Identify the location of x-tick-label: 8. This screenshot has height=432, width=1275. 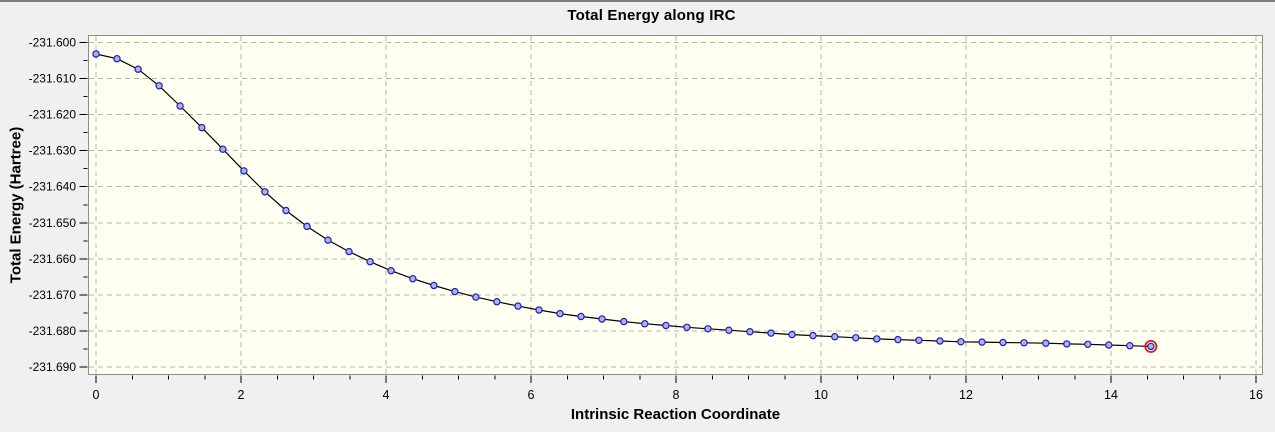
(676, 395).